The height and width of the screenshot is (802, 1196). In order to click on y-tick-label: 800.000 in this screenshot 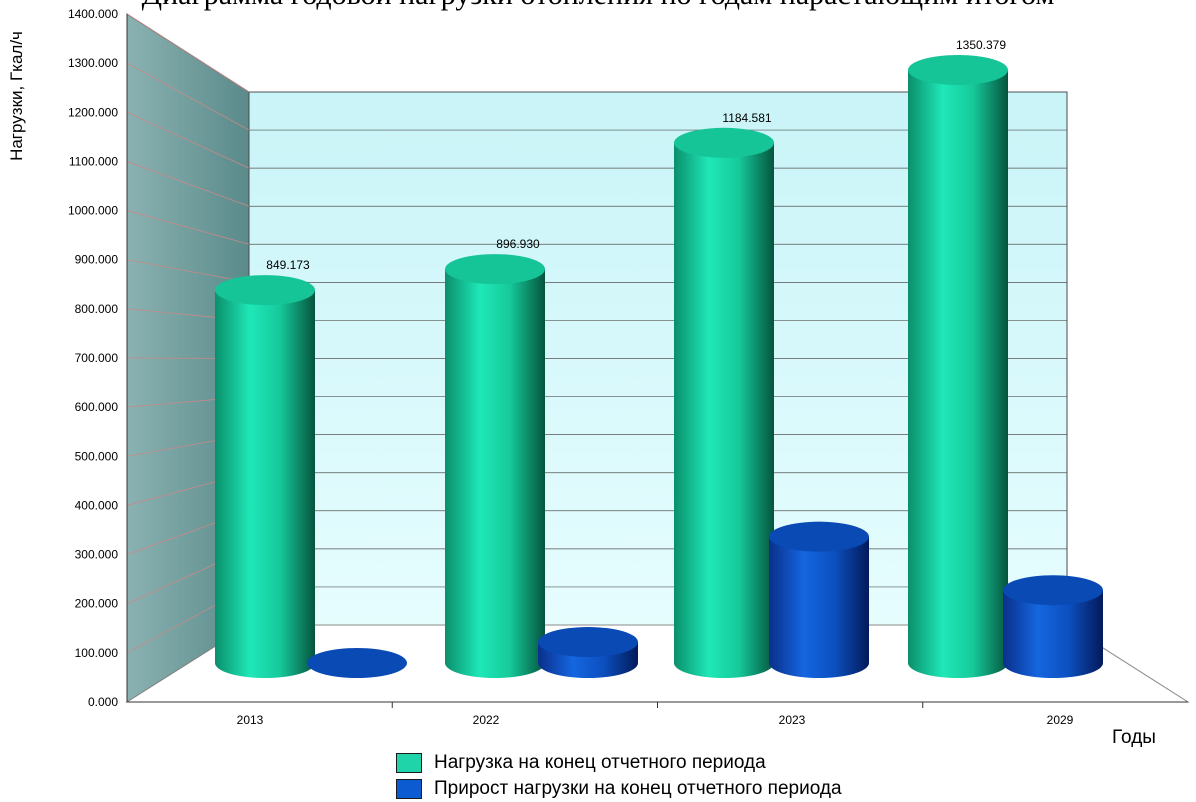, I will do `click(97, 309)`.